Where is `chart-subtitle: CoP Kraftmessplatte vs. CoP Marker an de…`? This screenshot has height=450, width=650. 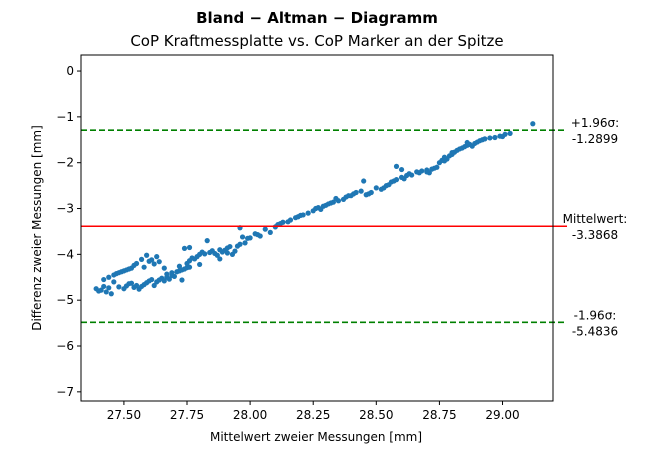 chart-subtitle: CoP Kraftmessplatte vs. CoP Marker an de… is located at coordinates (316, 41).